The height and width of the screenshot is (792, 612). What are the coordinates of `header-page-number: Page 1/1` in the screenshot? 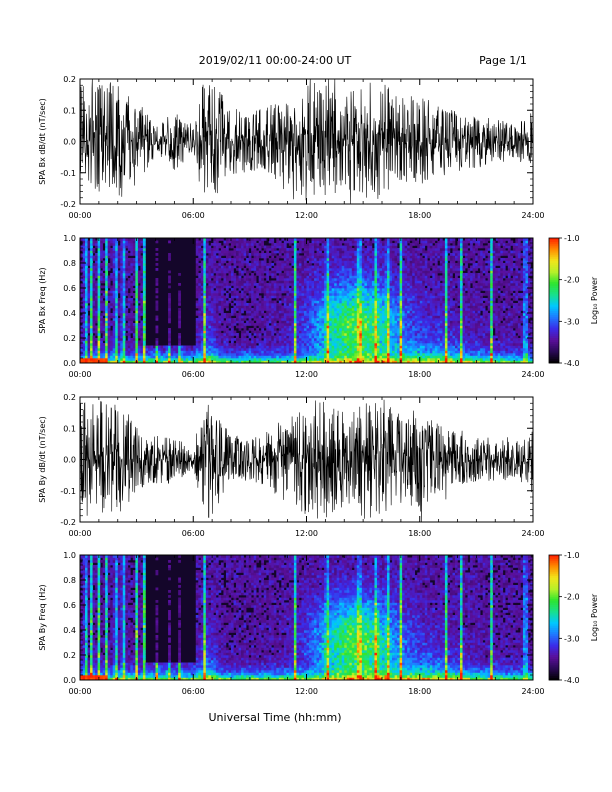 It's located at (503, 60).